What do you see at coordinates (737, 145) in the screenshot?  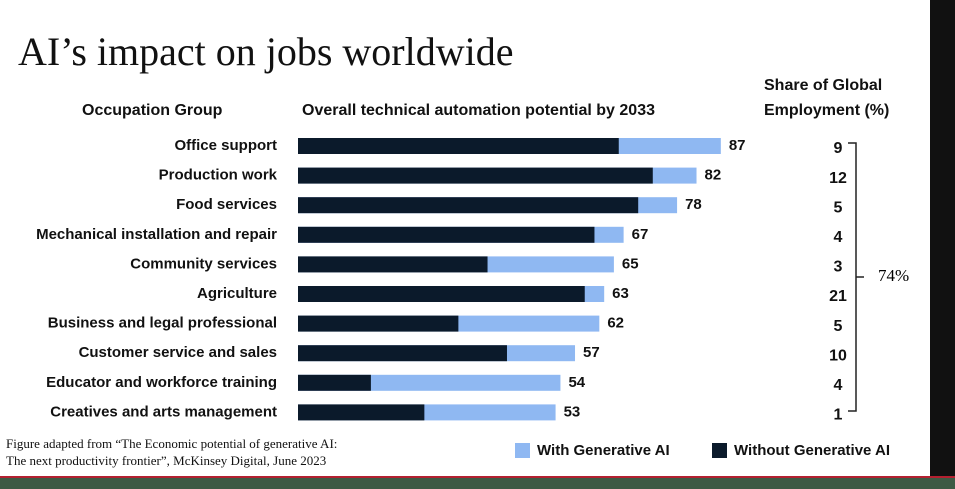 I see `value-label: 87` at bounding box center [737, 145].